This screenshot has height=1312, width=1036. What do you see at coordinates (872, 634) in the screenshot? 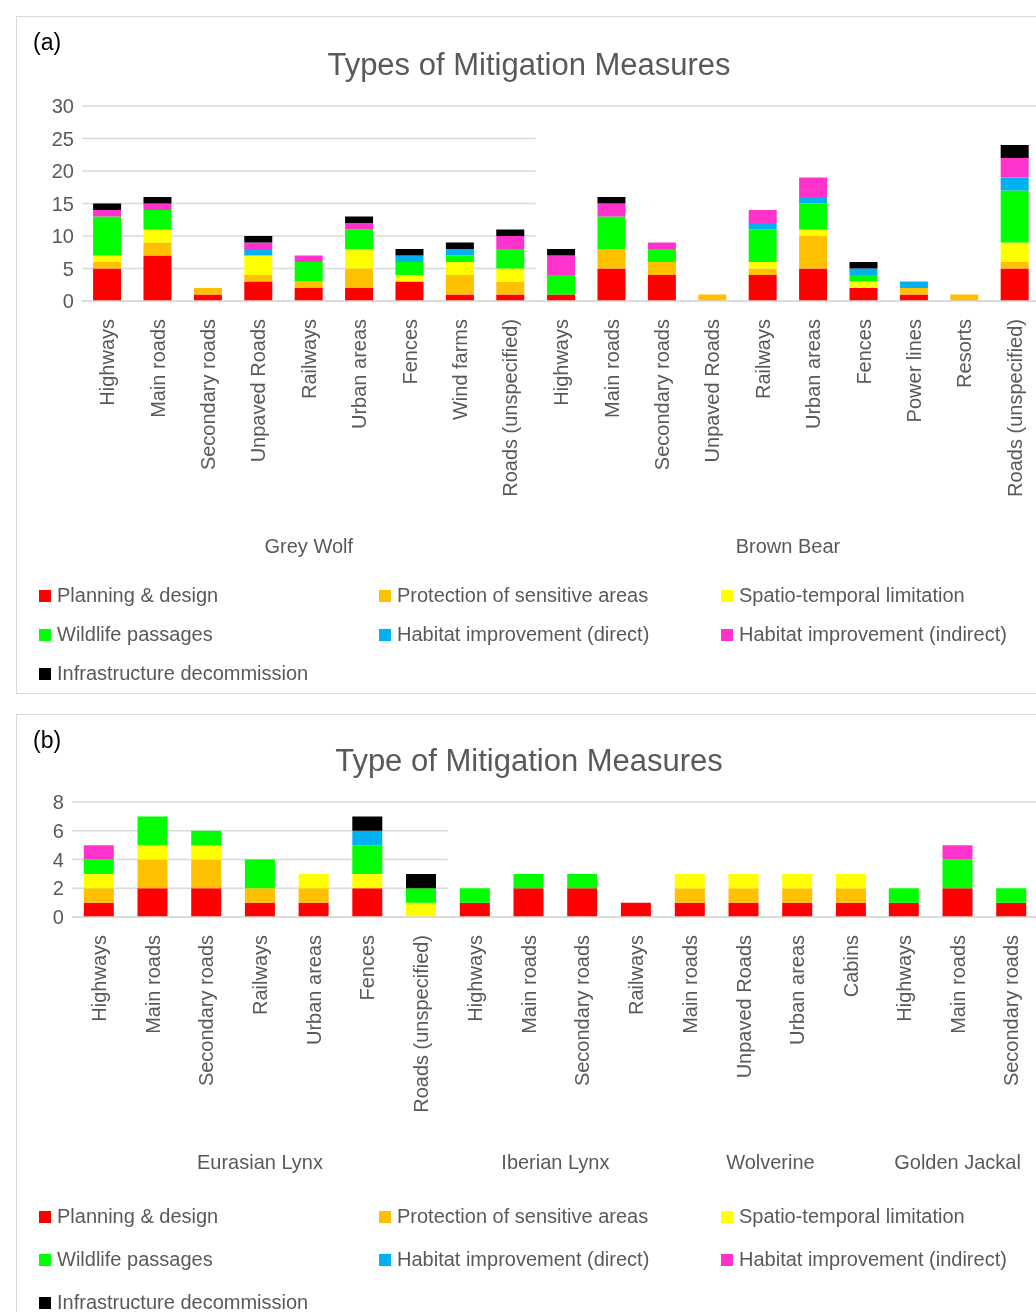
I see `legend-label: Habitat improvement (indirect)` at bounding box center [872, 634].